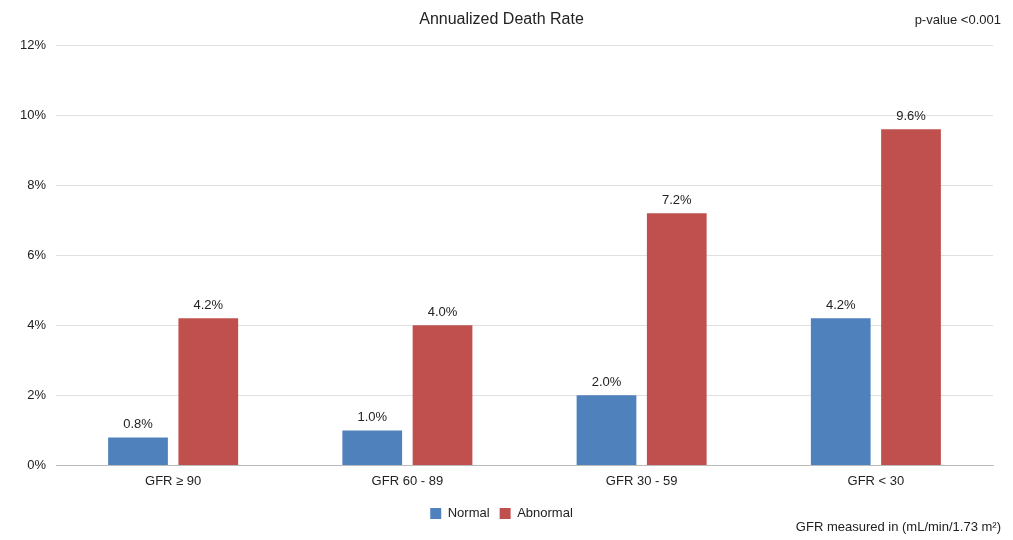 This screenshot has height=540, width=1013. Describe the element at coordinates (372, 417) in the screenshot. I see `data-label: 1.0%` at that location.